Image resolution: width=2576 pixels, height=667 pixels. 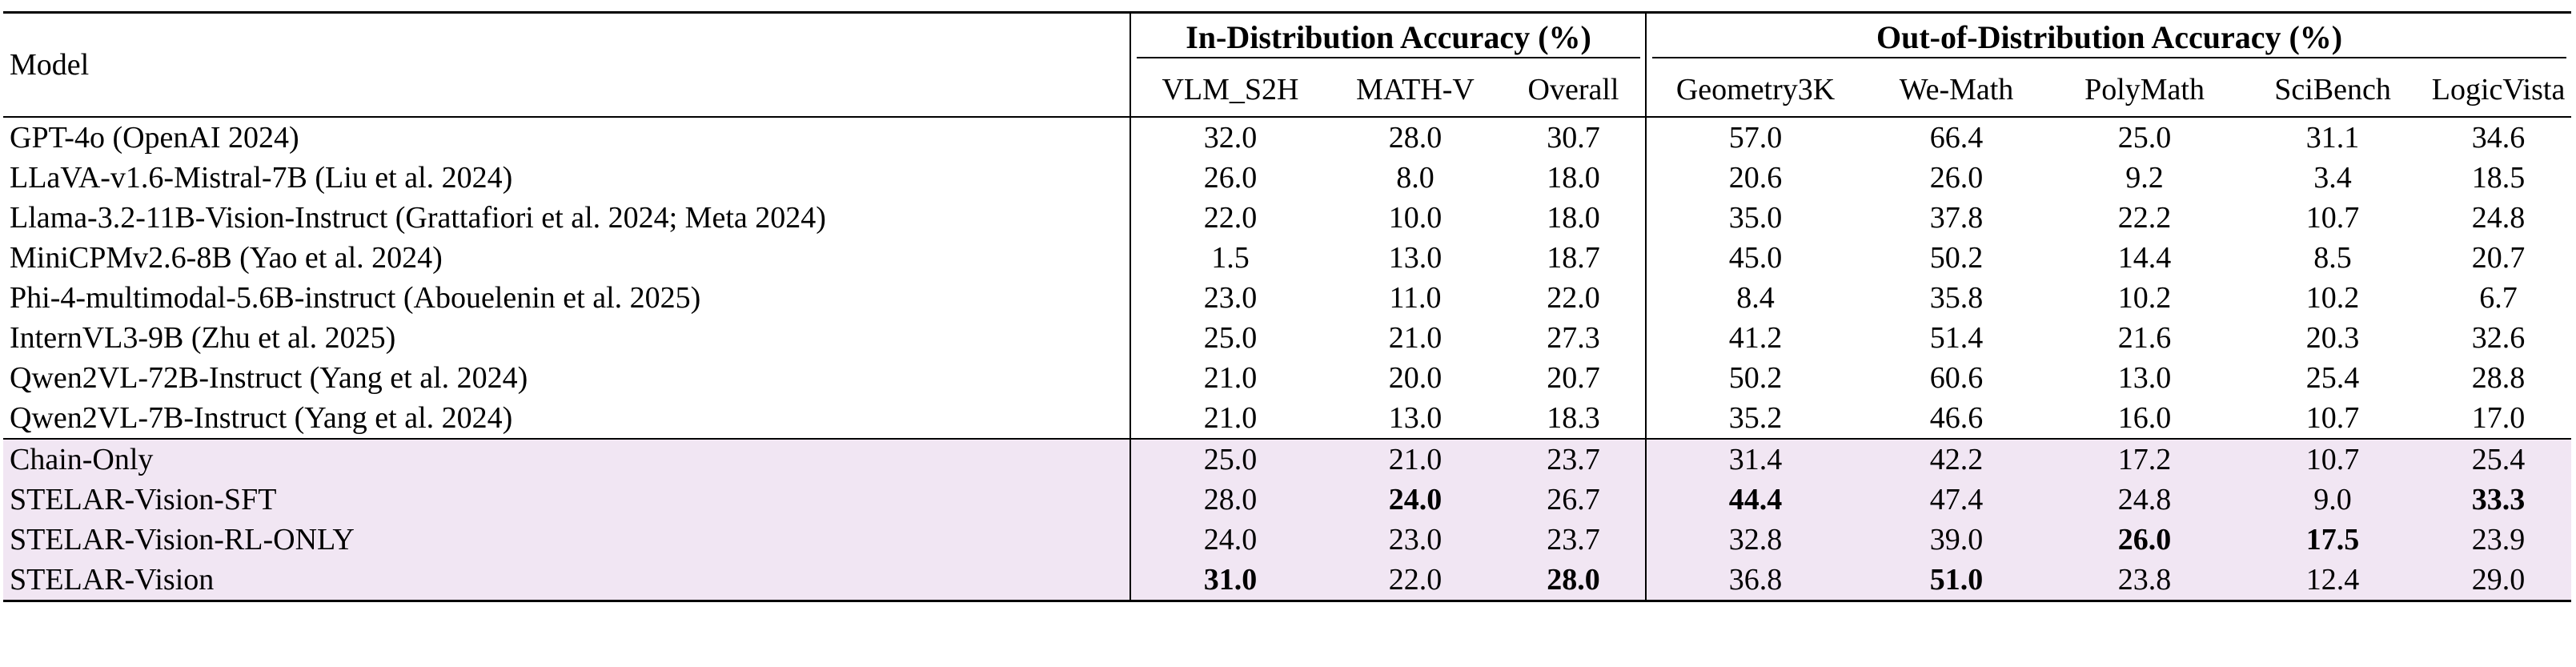 I want to click on cell-value: 20.0, so click(x=1415, y=378).